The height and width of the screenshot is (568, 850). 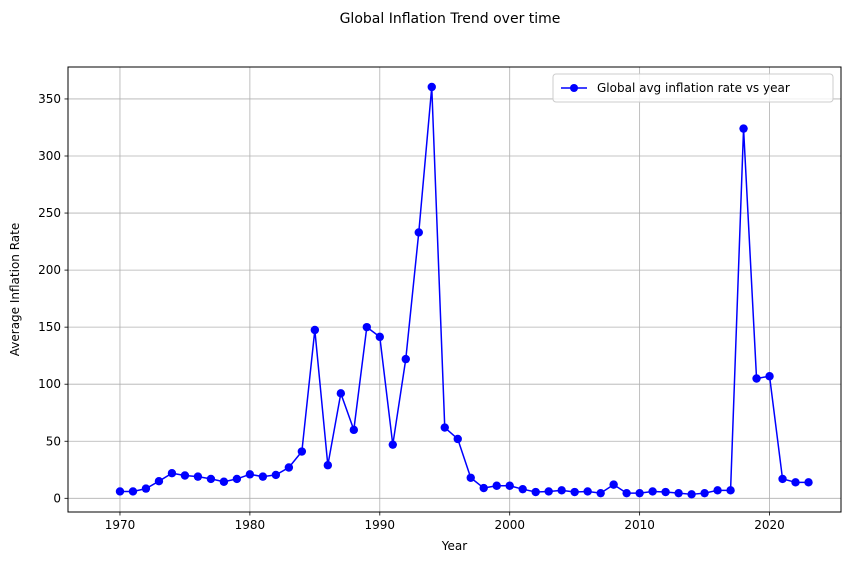 I want to click on x-tick-label: 1970, so click(x=120, y=525).